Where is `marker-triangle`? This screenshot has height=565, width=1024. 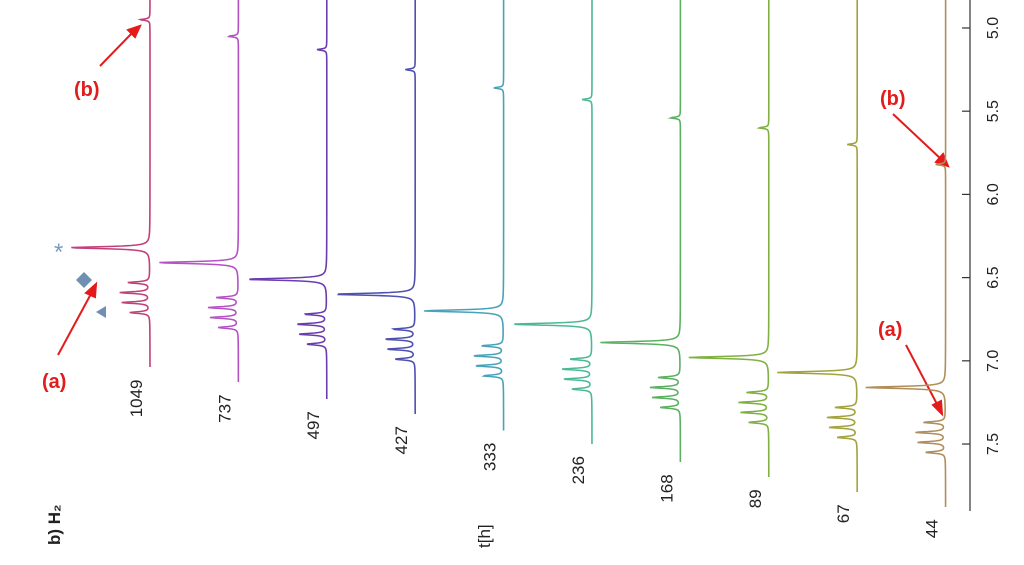 marker-triangle is located at coordinates (101, 312).